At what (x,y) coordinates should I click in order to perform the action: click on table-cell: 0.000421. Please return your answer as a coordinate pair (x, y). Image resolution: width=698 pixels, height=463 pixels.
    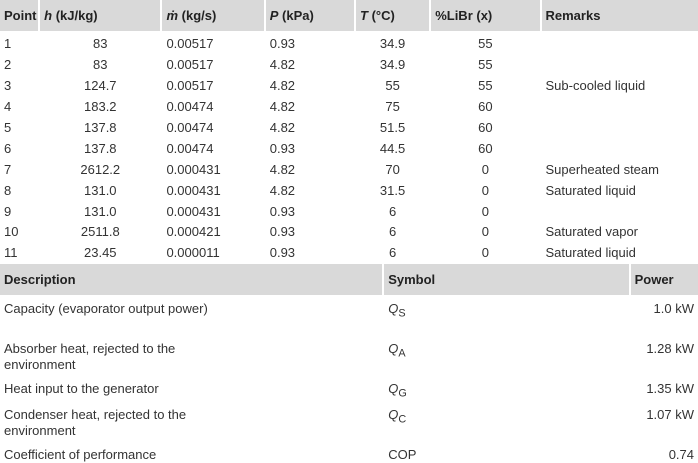
    Looking at the image, I should click on (212, 232).